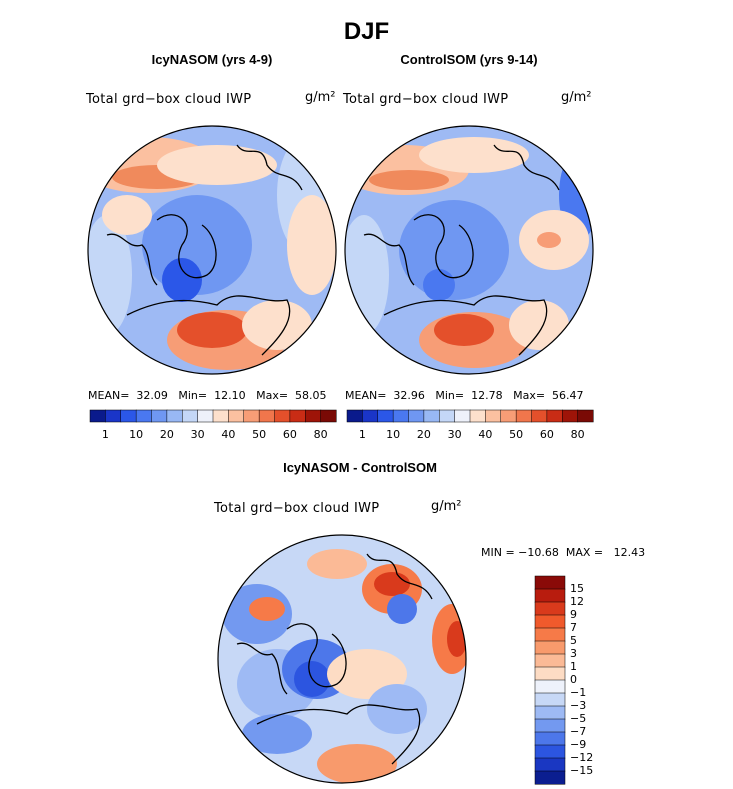 The height and width of the screenshot is (789, 733). Describe the element at coordinates (320, 434) in the screenshot. I see `panel-1-colorbar-tick-label: 80` at that location.